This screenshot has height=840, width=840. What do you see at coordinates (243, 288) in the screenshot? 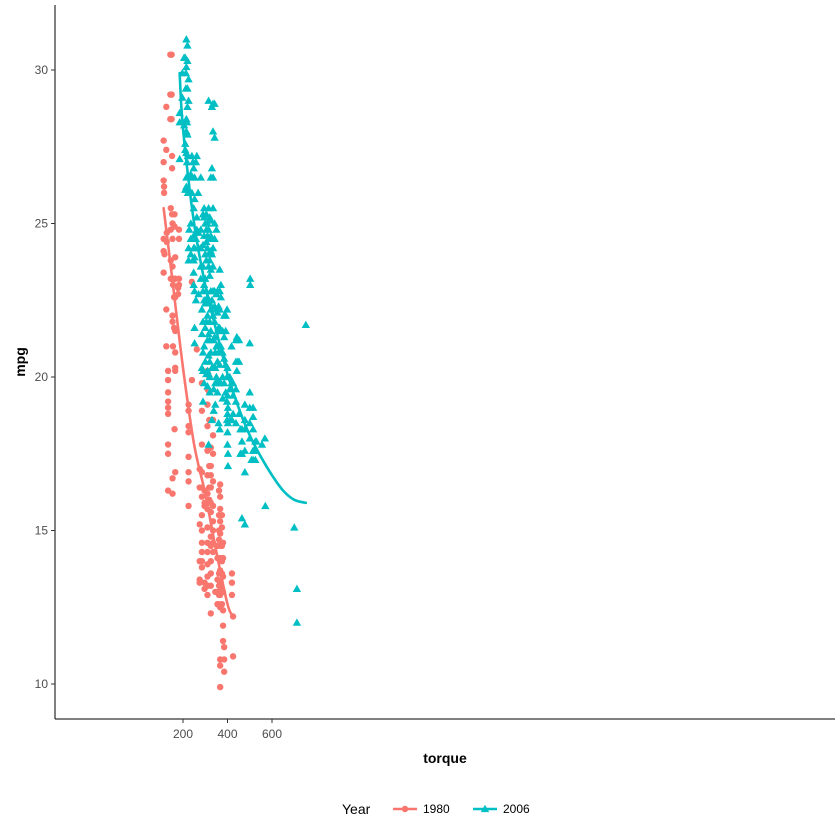
I see `trend-line-2006` at bounding box center [243, 288].